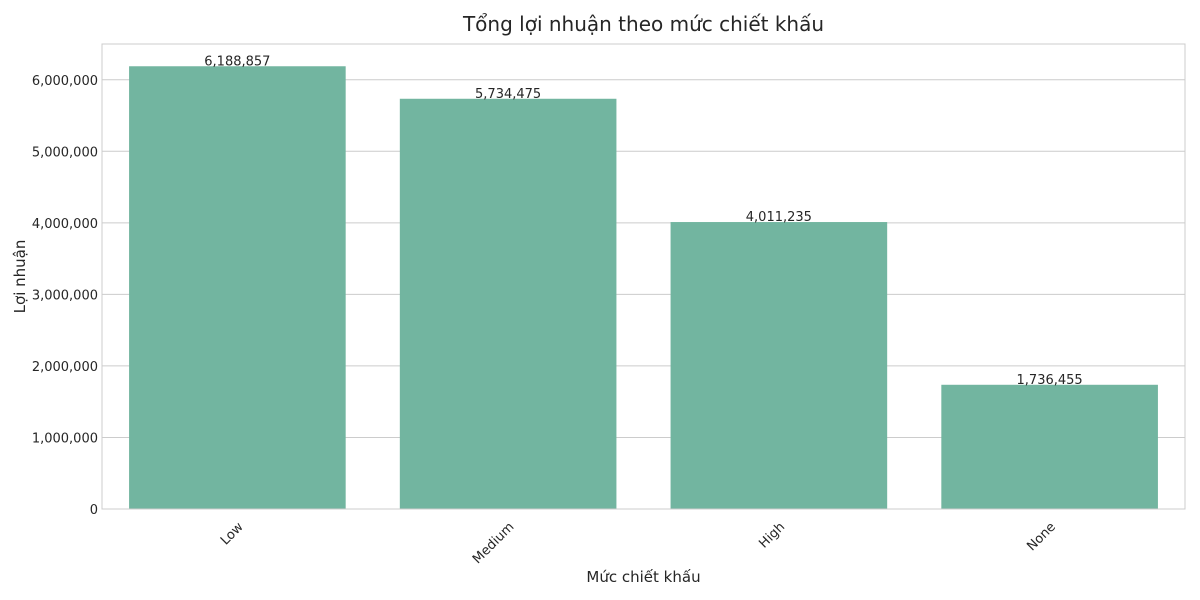 This screenshot has width=1200, height=600. What do you see at coordinates (643, 24) in the screenshot?
I see `chart-title: Tổng lợi nhuận theo mức chiết khấu` at bounding box center [643, 24].